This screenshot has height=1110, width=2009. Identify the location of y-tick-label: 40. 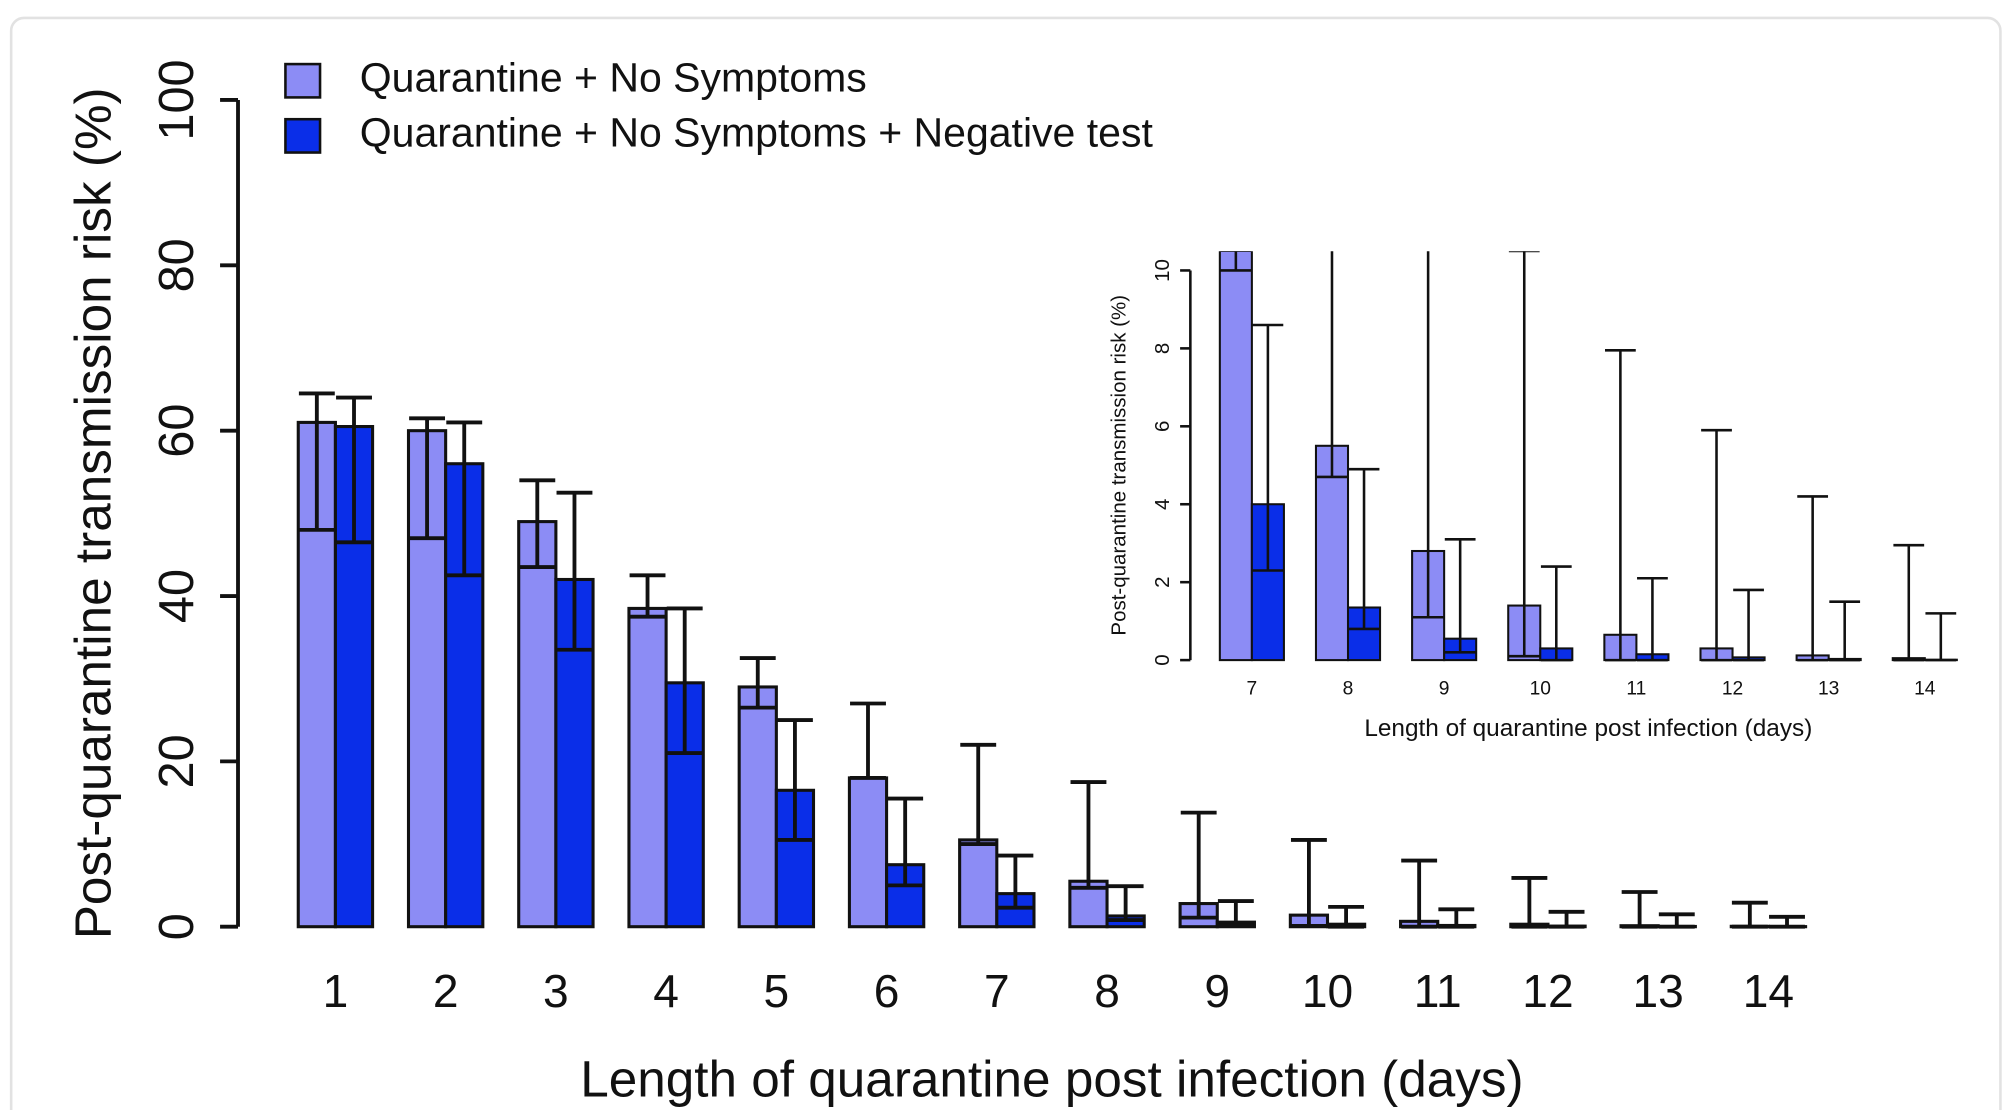
(177, 596).